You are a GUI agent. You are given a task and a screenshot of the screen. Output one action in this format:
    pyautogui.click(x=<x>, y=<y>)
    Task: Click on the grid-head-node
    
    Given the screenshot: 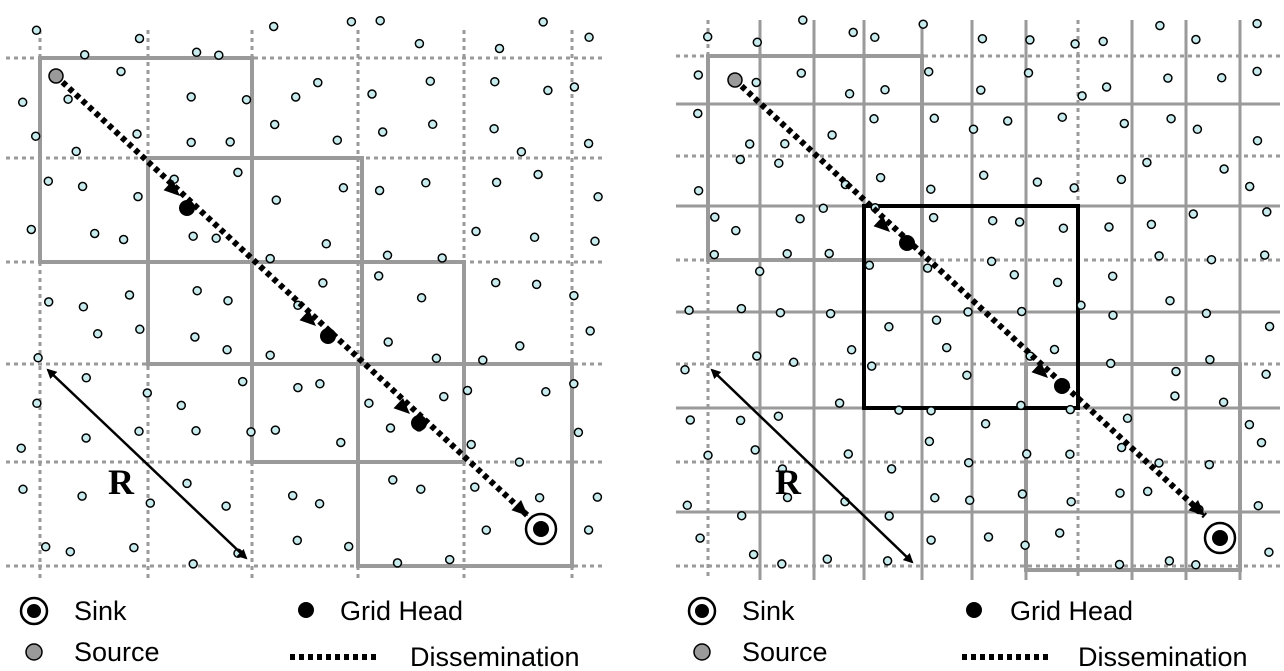 What is the action you would take?
    pyautogui.click(x=1062, y=386)
    